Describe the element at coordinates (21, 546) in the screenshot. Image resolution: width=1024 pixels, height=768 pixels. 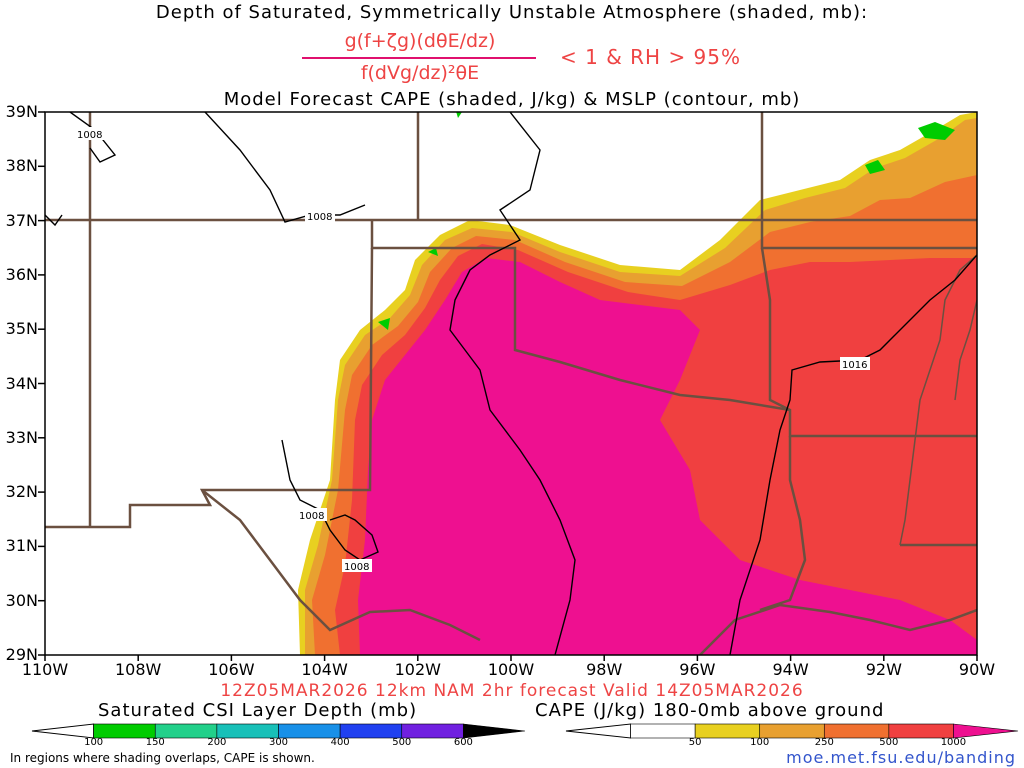
I see `lat-label: 31N` at that location.